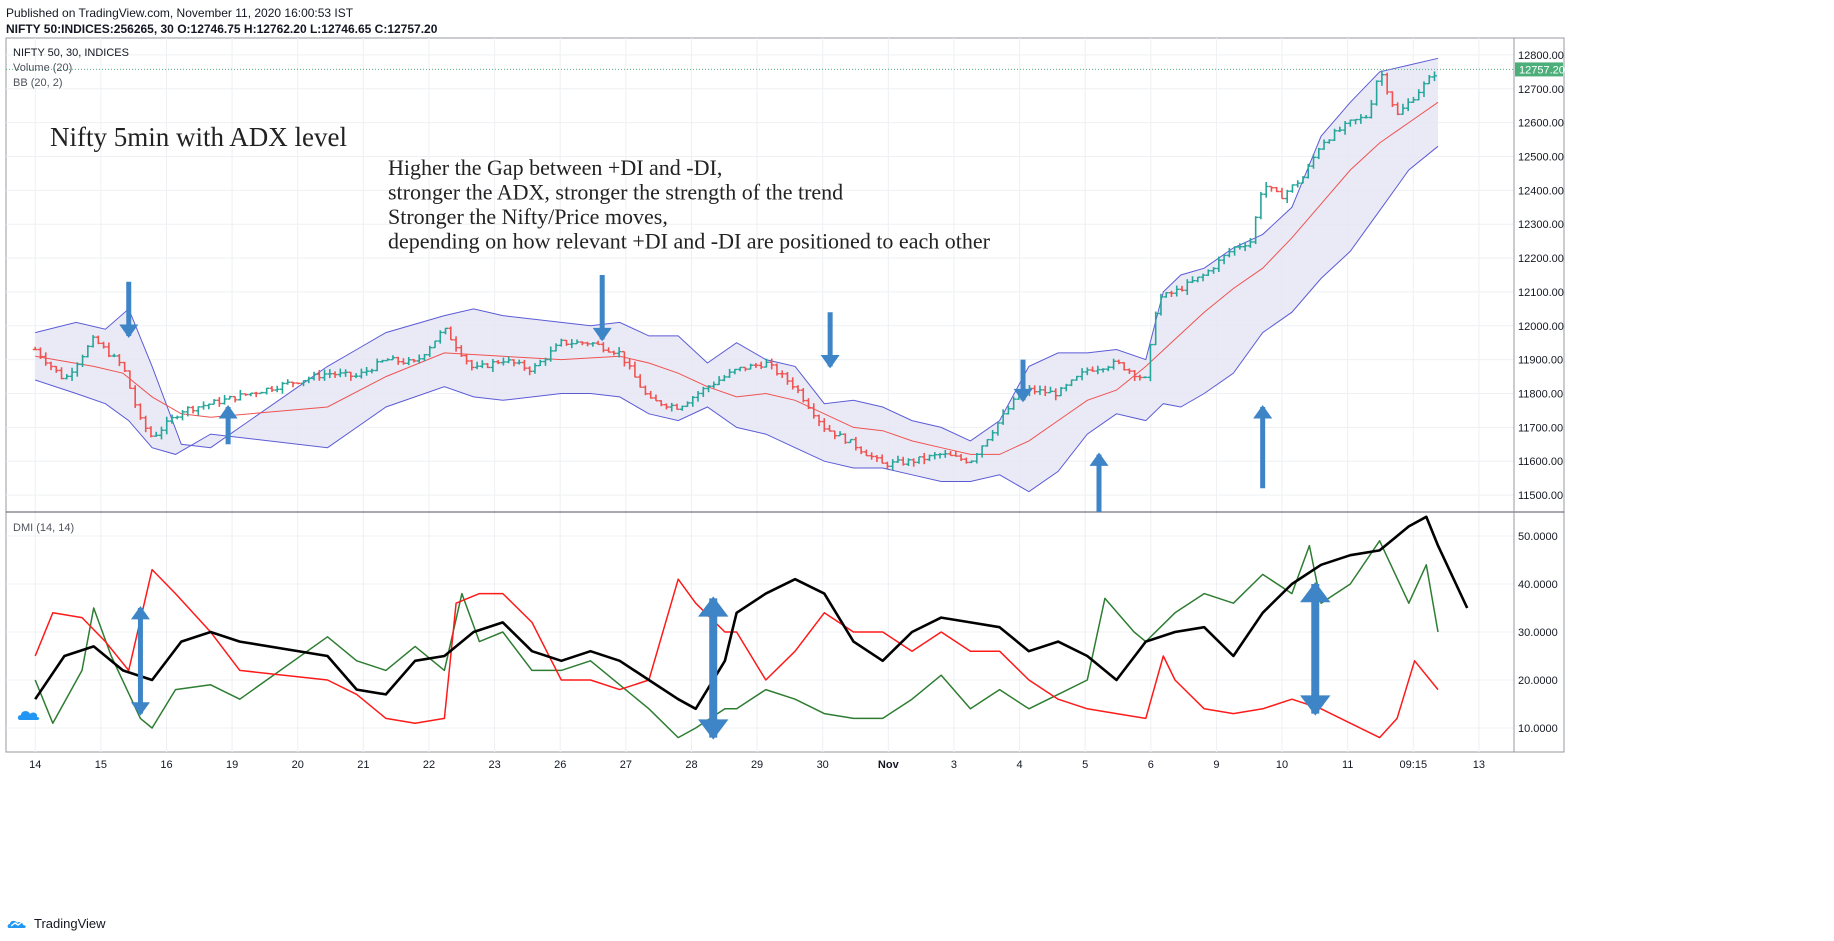  Describe the element at coordinates (70, 923) in the screenshot. I see `footer-brand: TradingView` at that location.